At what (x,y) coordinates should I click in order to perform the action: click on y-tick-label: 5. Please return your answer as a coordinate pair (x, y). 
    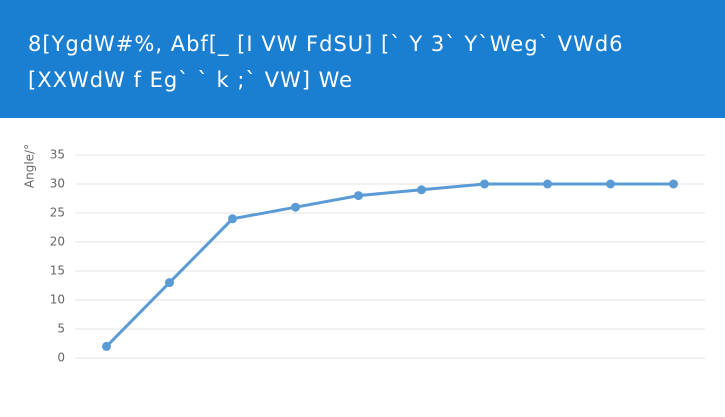
    Looking at the image, I should click on (61, 329).